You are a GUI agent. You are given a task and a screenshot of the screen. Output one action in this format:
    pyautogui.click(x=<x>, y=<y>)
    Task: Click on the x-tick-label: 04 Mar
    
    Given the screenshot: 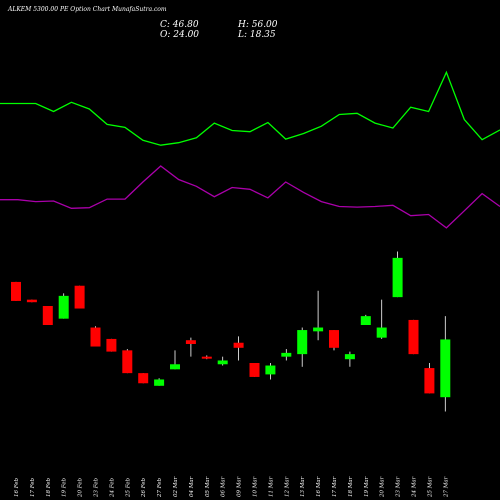 What is the action you would take?
    pyautogui.click(x=192, y=486)
    